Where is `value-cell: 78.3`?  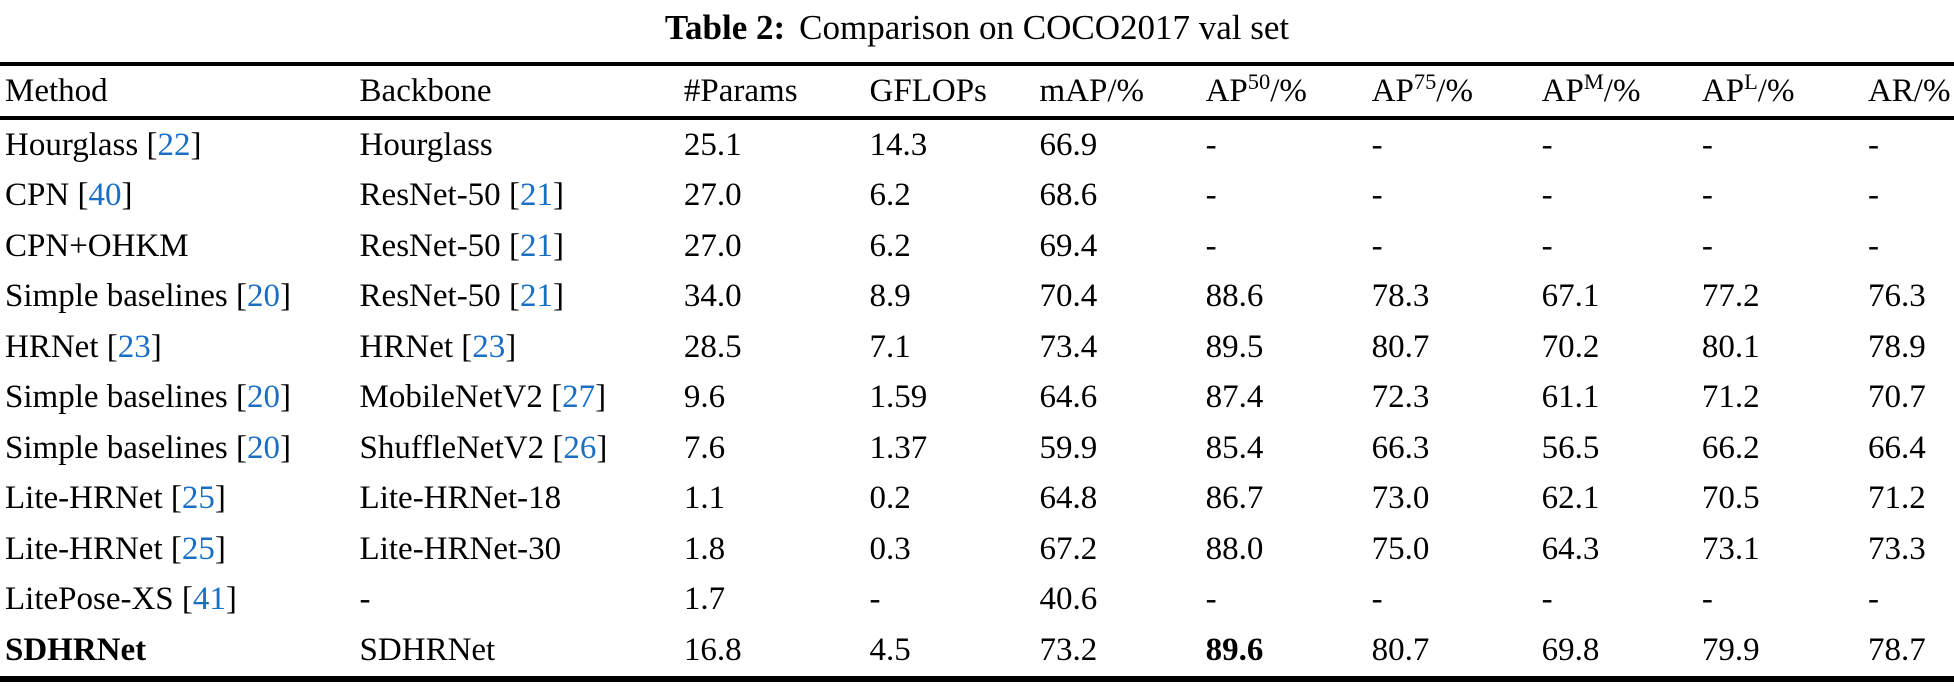
value-cell: 78.3 is located at coordinates (1400, 296).